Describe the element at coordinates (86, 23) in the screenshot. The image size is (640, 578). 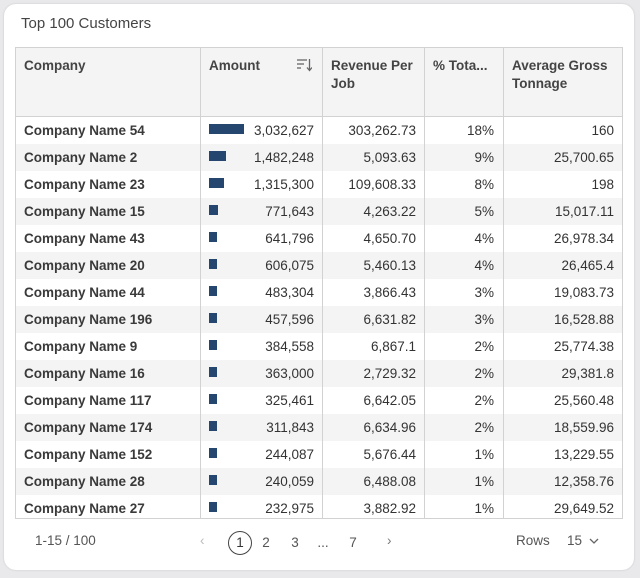
I see `widget-title: Top 100 Customers` at that location.